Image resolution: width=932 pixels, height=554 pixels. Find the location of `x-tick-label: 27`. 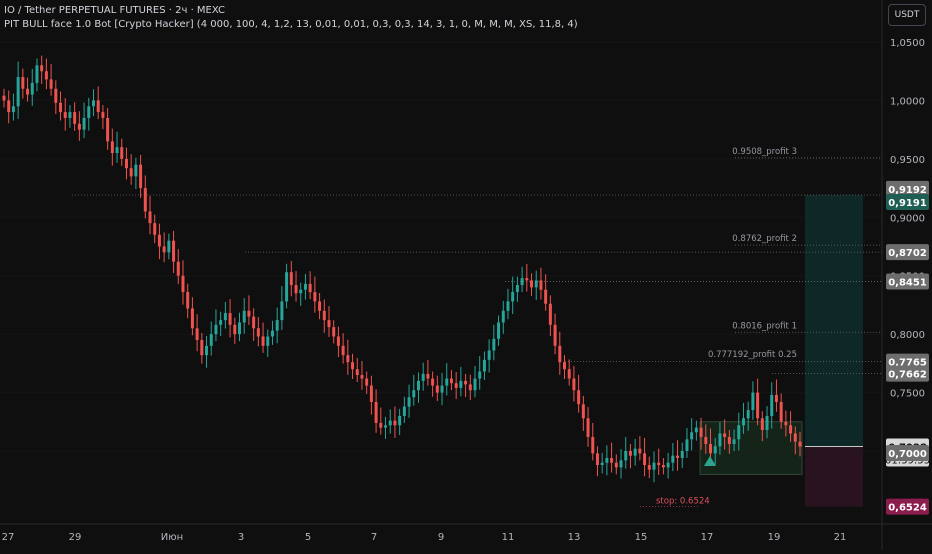

x-tick-label: 27 is located at coordinates (8, 537).